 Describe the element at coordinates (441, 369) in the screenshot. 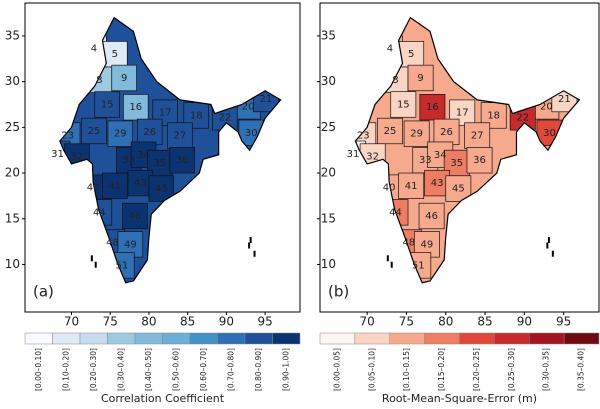

I see `colorbar-label: [0.15–0.20]` at that location.